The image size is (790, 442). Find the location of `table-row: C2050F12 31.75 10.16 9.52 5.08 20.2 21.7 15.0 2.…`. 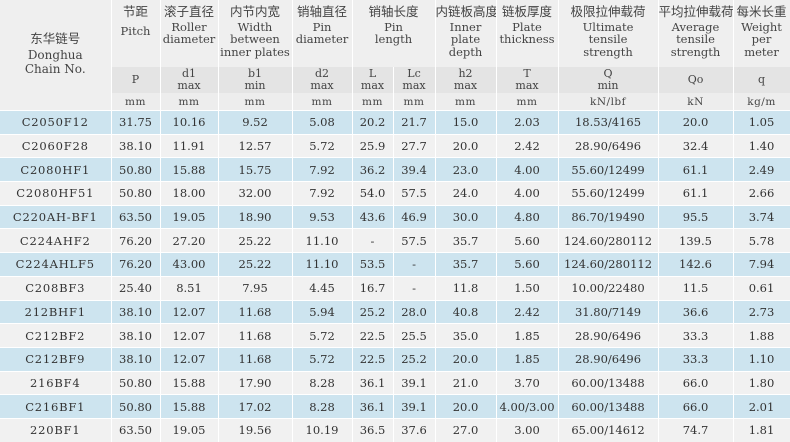

table-row: C2050F12 31.75 10.16 9.52 5.08 20.2 21.7 15.0 2.… is located at coordinates (395, 122).